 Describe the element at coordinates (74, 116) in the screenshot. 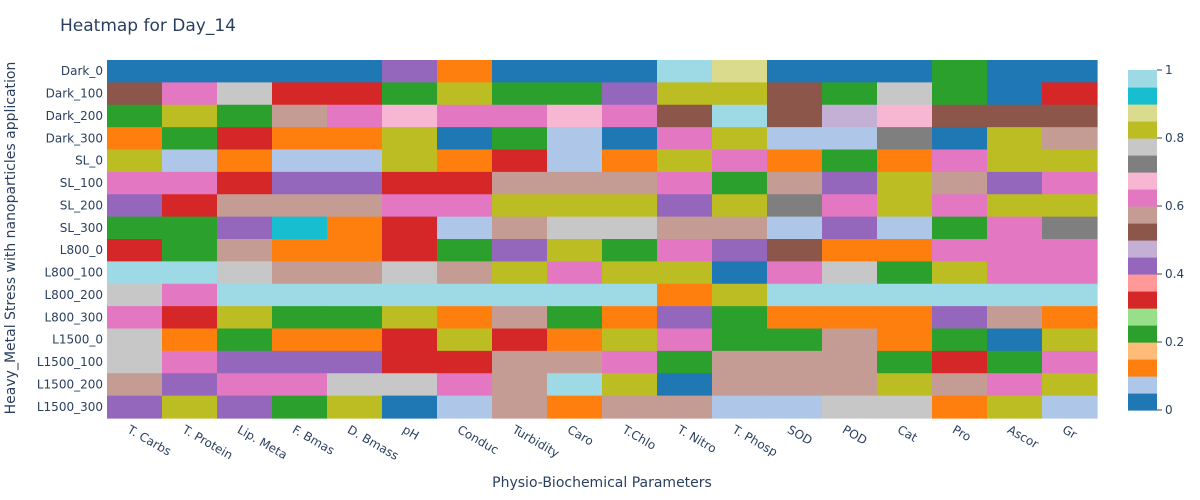

I see `y-tick-label: Dark_200` at that location.